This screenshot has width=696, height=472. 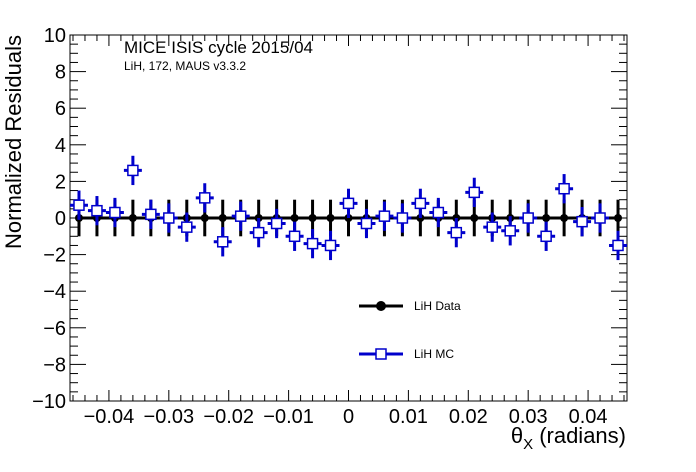 I want to click on y-tick-label: 4, so click(x=60, y=146).